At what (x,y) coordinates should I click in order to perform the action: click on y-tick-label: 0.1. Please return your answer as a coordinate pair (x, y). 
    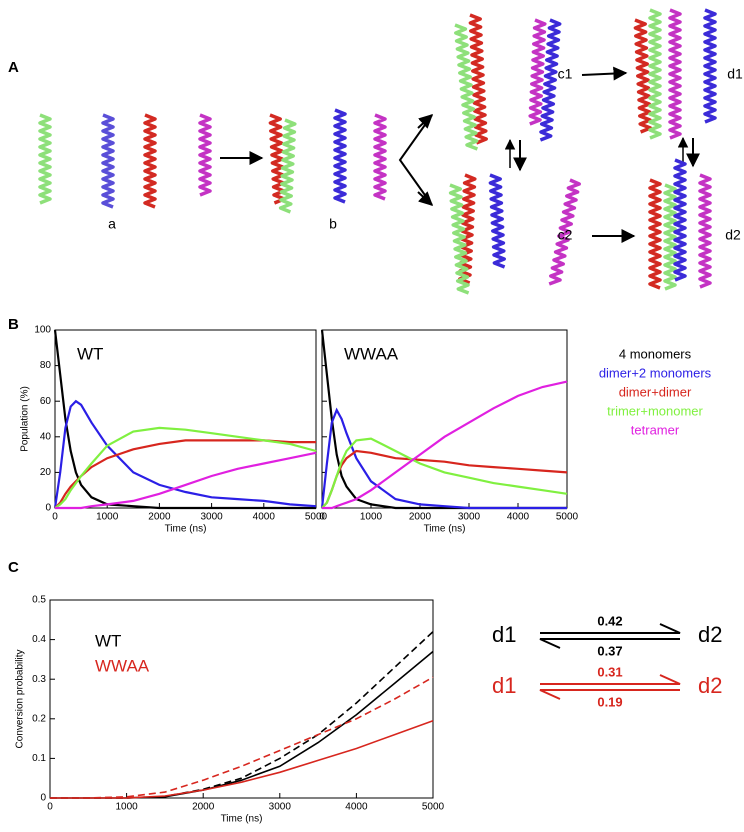
    Looking at the image, I should click on (39, 758).